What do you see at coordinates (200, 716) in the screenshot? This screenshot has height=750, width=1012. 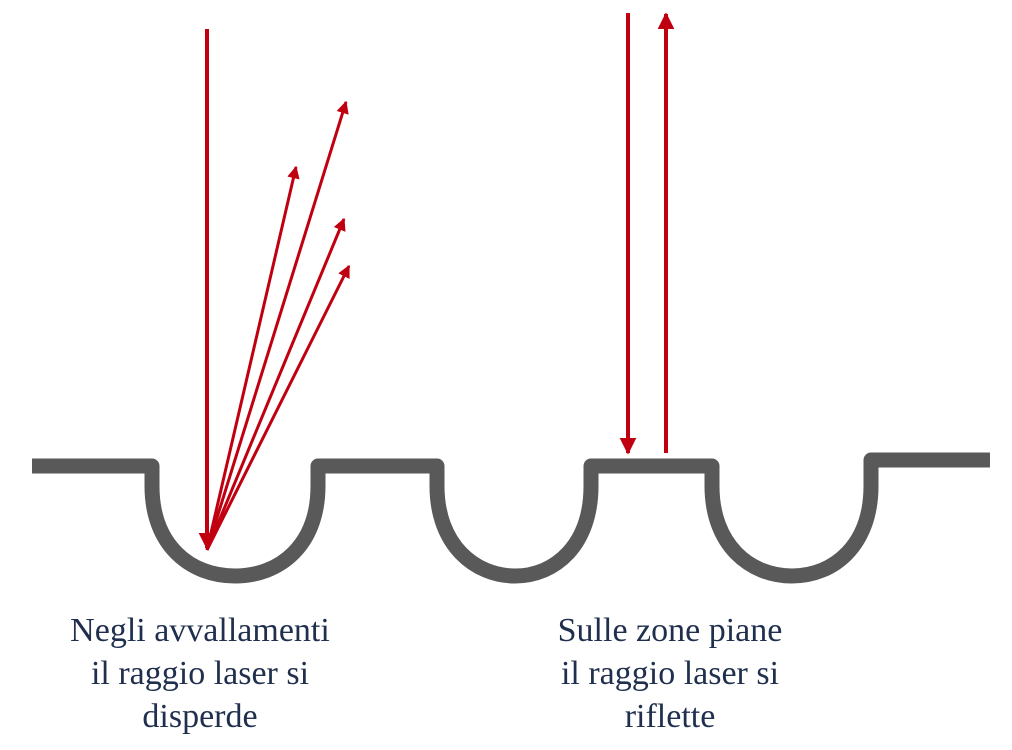 I see `caption-pits-line-3: disperde` at bounding box center [200, 716].